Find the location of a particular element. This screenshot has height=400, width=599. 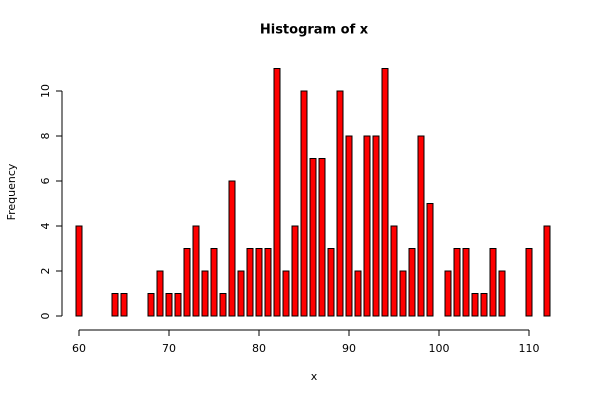

y-axis-label: Frequency is located at coordinates (11, 191).